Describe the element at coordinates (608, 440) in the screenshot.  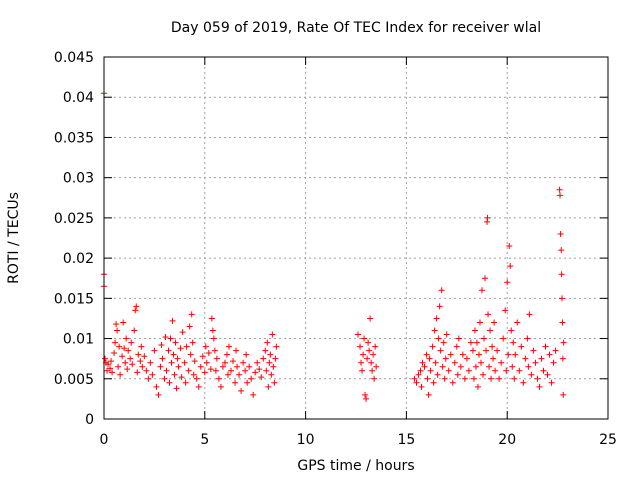
I see `x-tick-label: 25` at that location.